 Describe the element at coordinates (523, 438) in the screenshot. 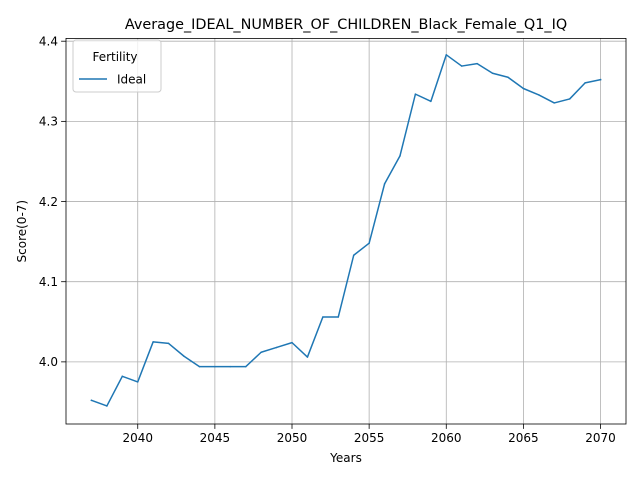

I see `x-tick-label: 2065` at that location.